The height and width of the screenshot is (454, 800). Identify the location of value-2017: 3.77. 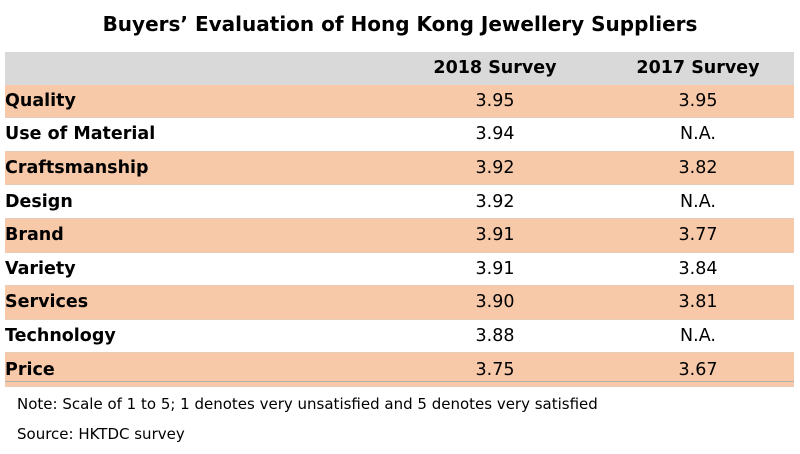
(698, 235).